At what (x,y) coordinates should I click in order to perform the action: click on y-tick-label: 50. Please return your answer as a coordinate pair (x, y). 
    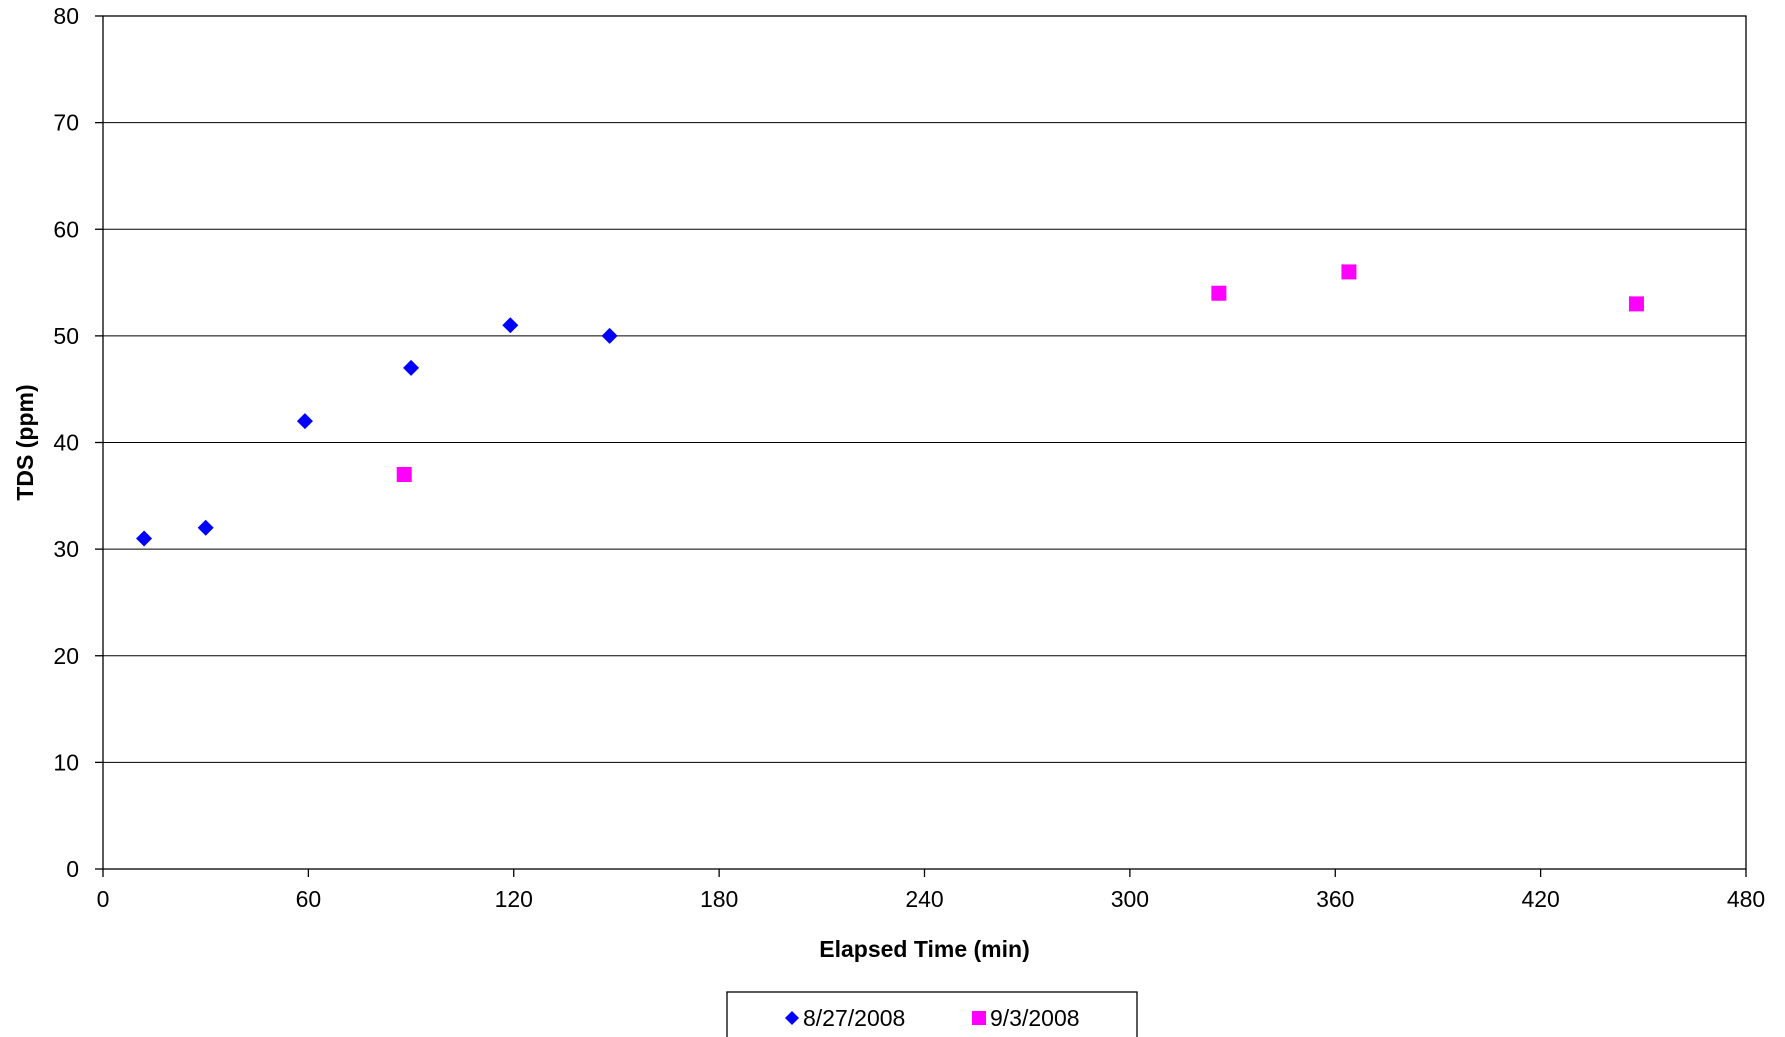
    Looking at the image, I should click on (66, 336).